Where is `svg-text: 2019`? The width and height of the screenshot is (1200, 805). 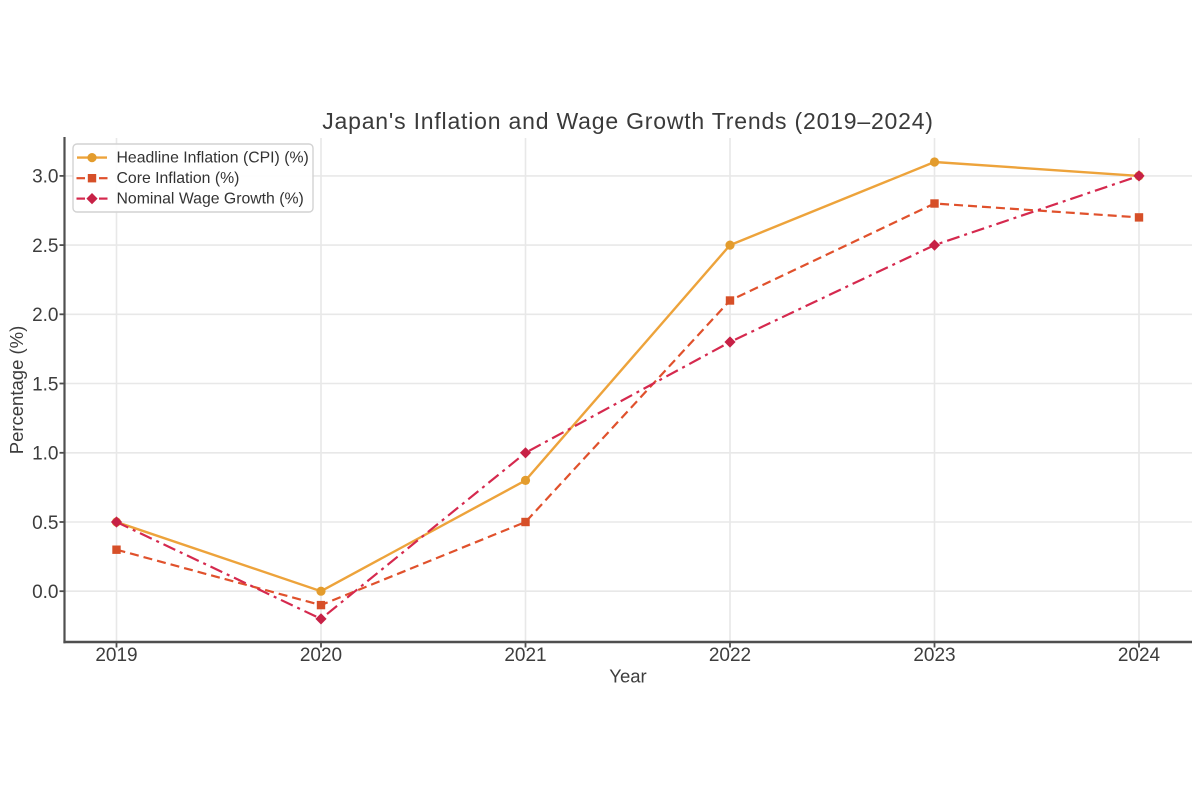 svg-text: 2019 is located at coordinates (116, 655).